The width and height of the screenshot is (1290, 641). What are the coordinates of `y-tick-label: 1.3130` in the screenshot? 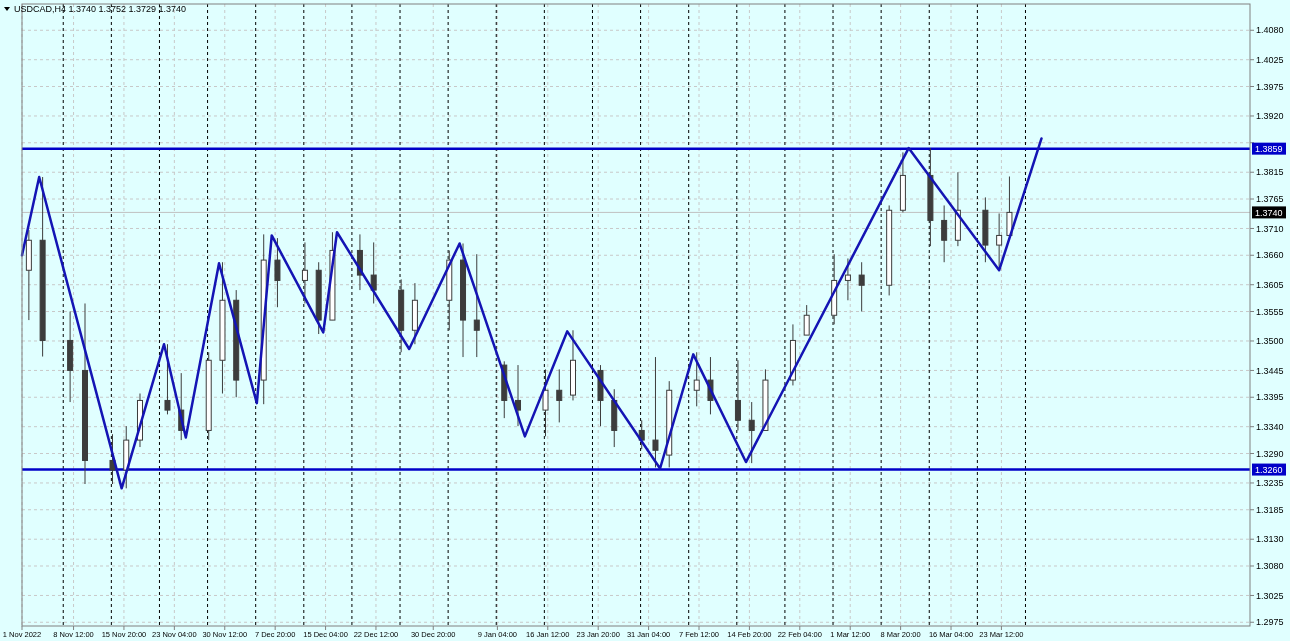 It's located at (1270, 539).